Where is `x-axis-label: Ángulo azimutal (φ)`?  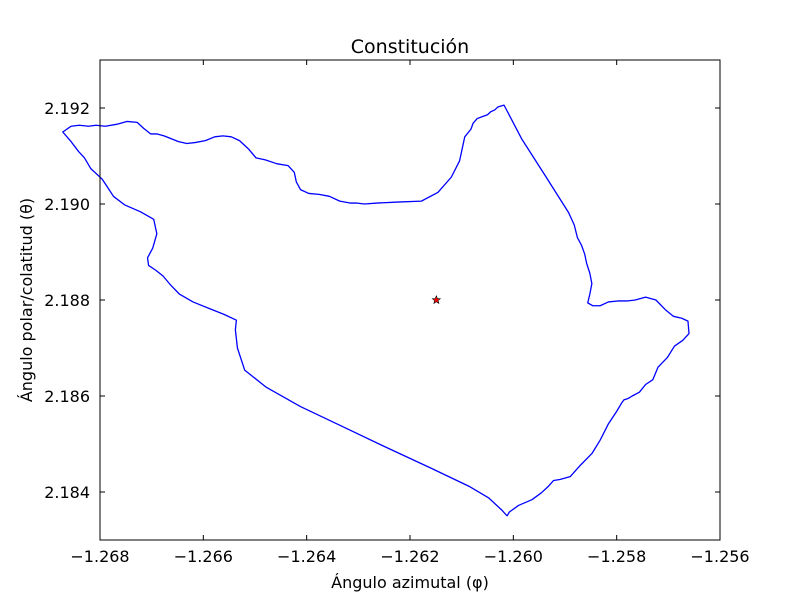
x-axis-label: Ángulo azimutal (φ) is located at coordinates (410, 582).